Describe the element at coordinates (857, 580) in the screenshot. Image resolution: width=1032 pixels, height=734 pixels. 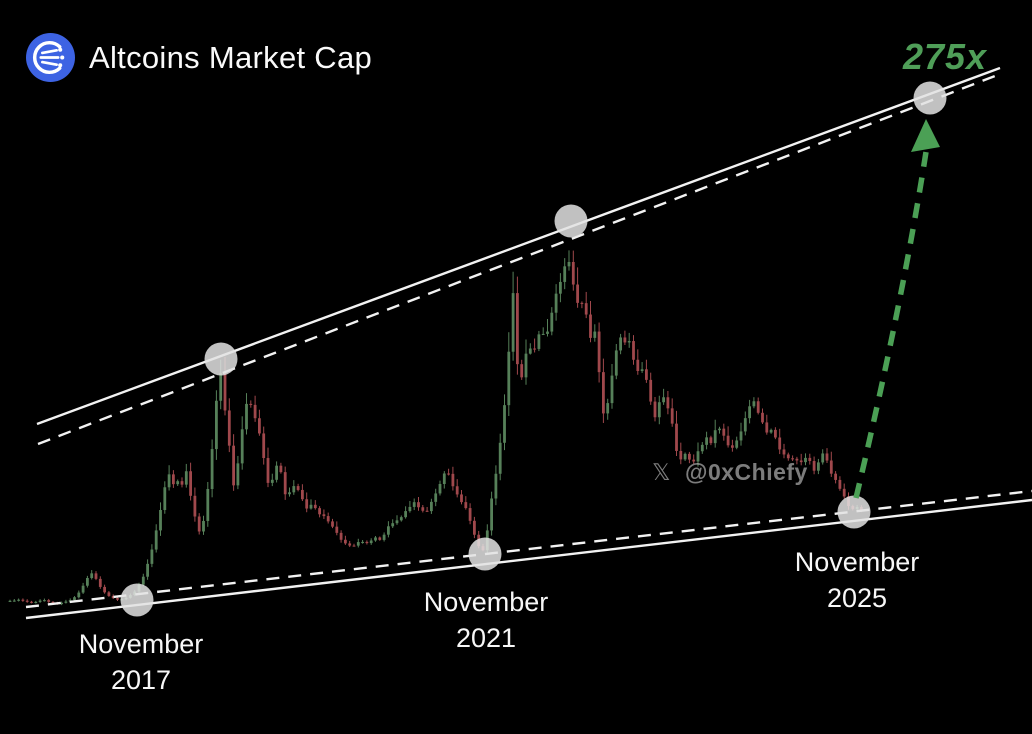
I see `label-november-2025: November 2025` at that location.